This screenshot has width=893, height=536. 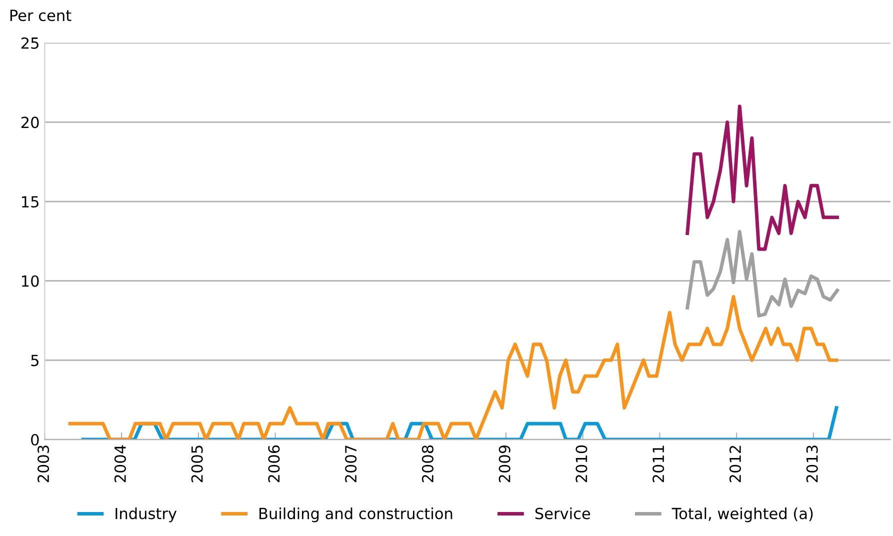 What do you see at coordinates (658, 464) in the screenshot?
I see `x-tick-label: 2011` at bounding box center [658, 464].